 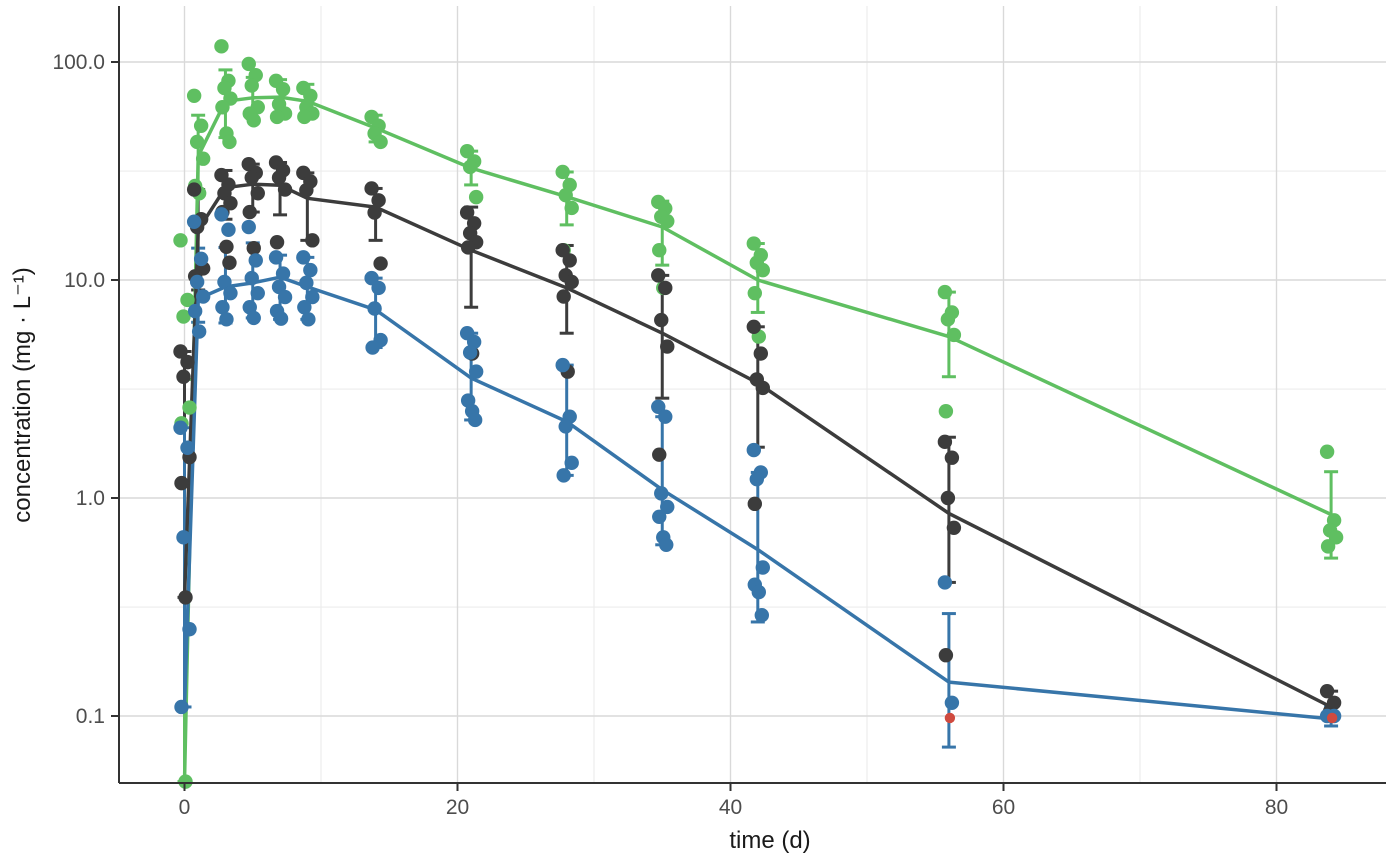 What do you see at coordinates (730, 807) in the screenshot?
I see `x-tick-label: 40` at bounding box center [730, 807].